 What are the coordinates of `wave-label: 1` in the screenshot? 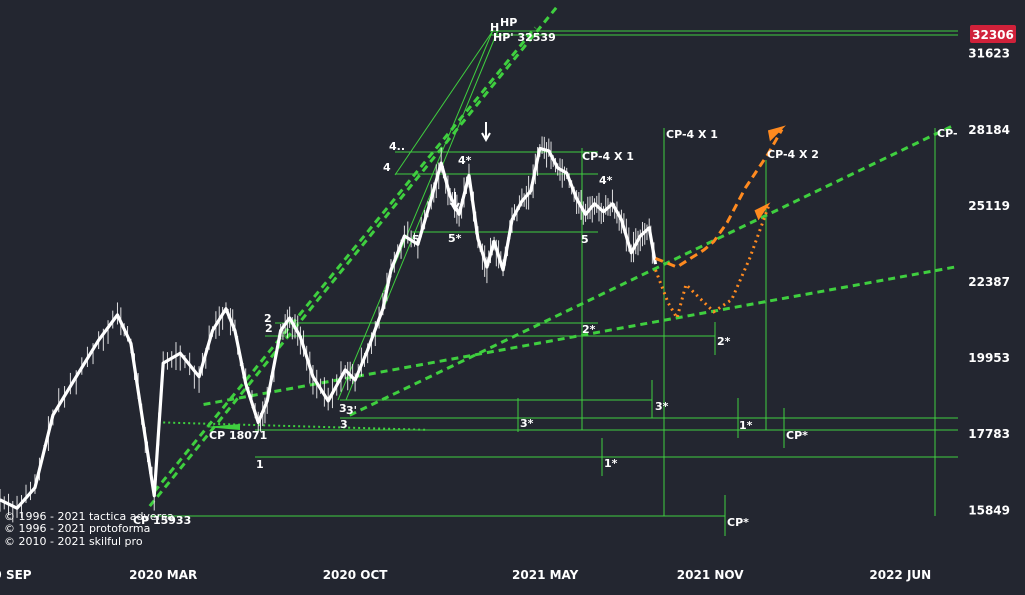 It's located at (260, 464).